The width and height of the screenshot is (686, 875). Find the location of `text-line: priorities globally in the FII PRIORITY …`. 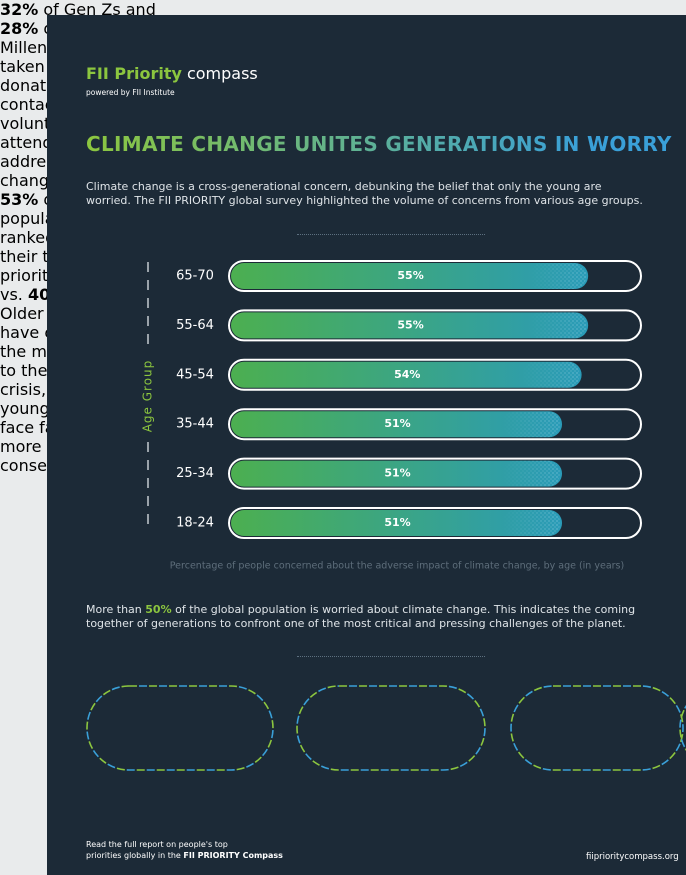

text-line: priorities globally in the FII PRIORITY … is located at coordinates (184, 856).